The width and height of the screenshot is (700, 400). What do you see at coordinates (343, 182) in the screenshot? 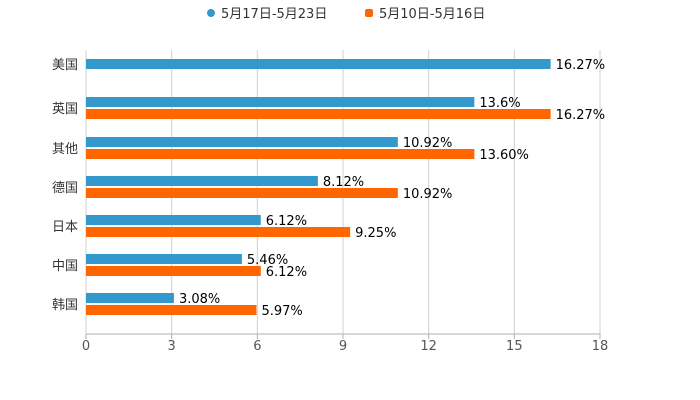
I see `data-label: 8.12%` at bounding box center [343, 182].